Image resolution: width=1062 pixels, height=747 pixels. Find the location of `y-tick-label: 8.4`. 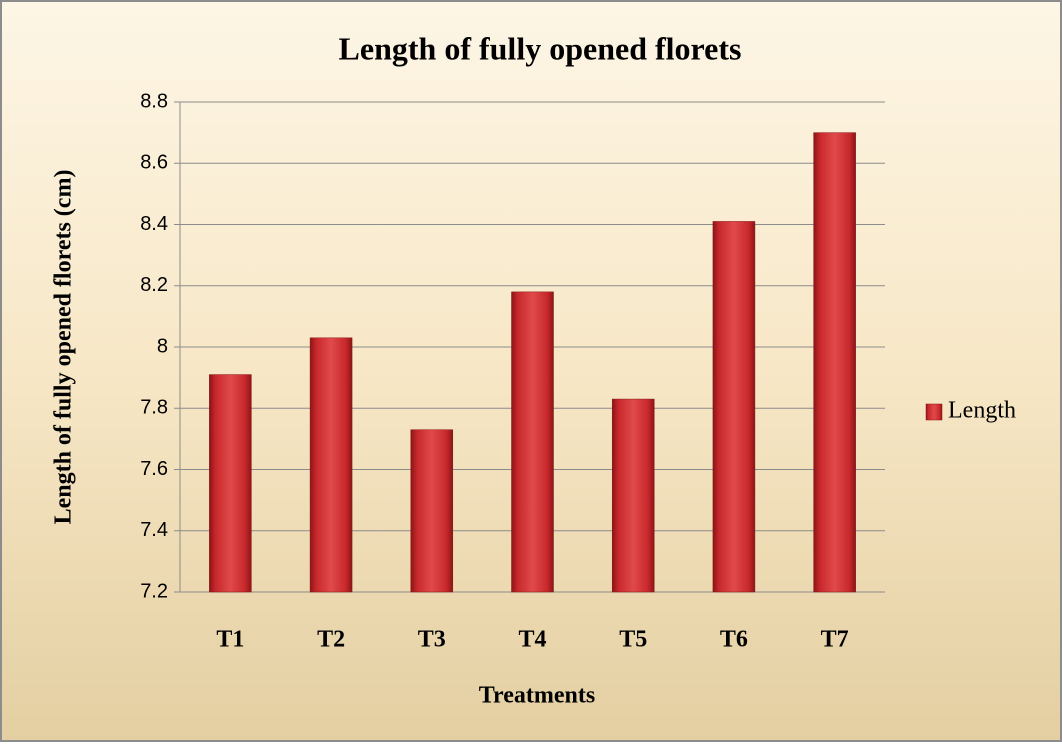

y-tick-label: 8.4 is located at coordinates (154, 224).